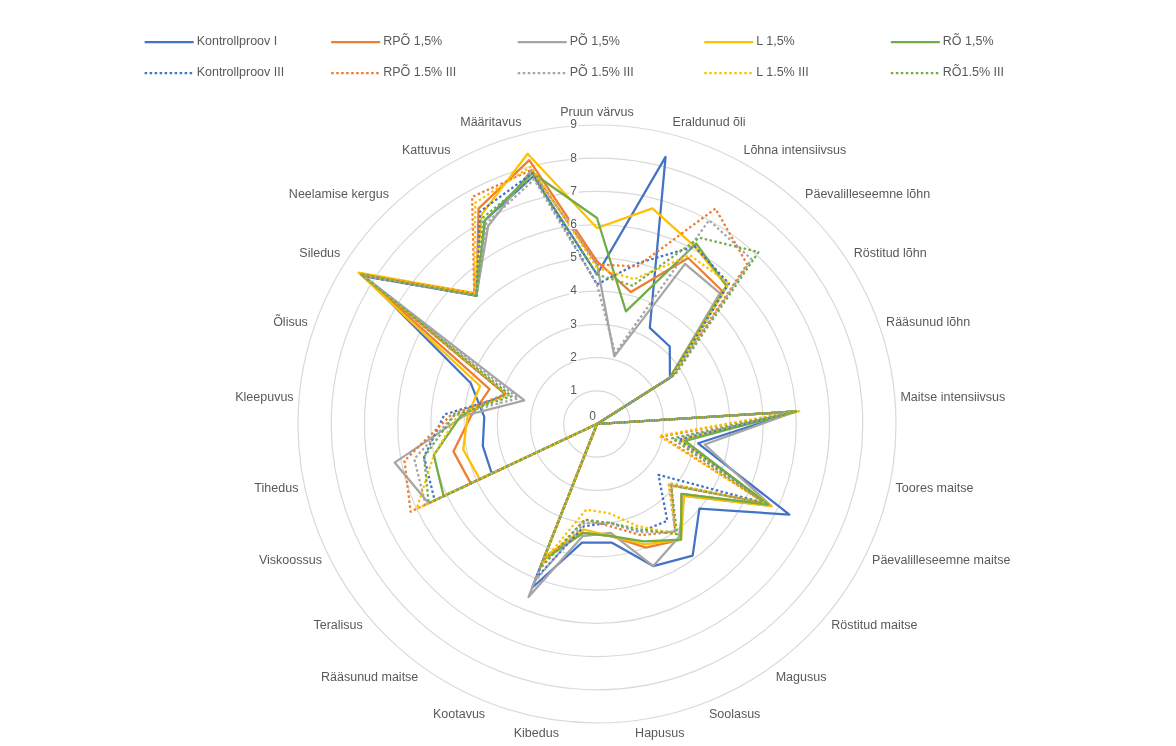  Describe the element at coordinates (320, 253) in the screenshot. I see `spoke-label: Siledus` at that location.